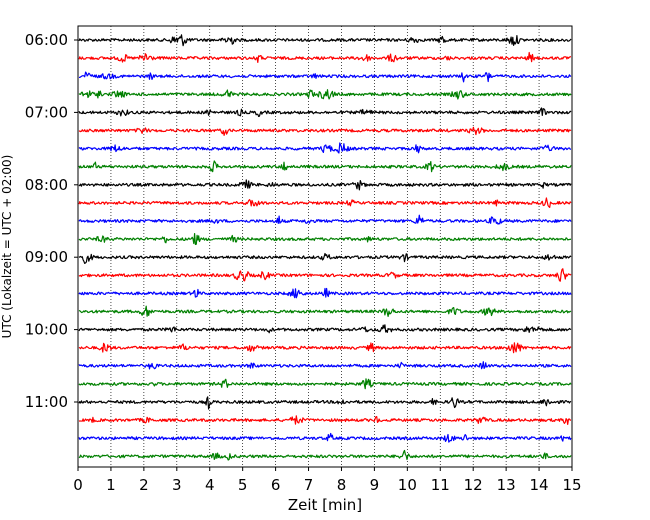 This screenshot has height=520, width=650. I want to click on x-tick-label: 3, so click(177, 485).